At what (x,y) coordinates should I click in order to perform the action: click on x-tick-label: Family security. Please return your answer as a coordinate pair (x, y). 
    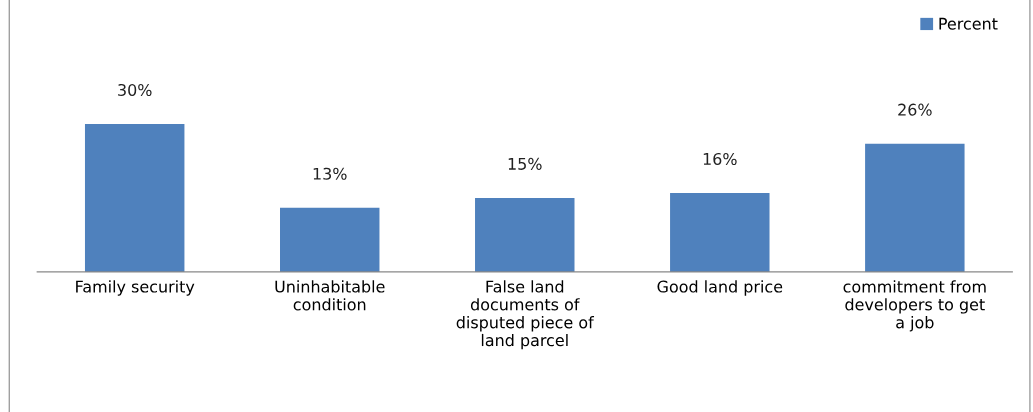
    Looking at the image, I should click on (135, 288).